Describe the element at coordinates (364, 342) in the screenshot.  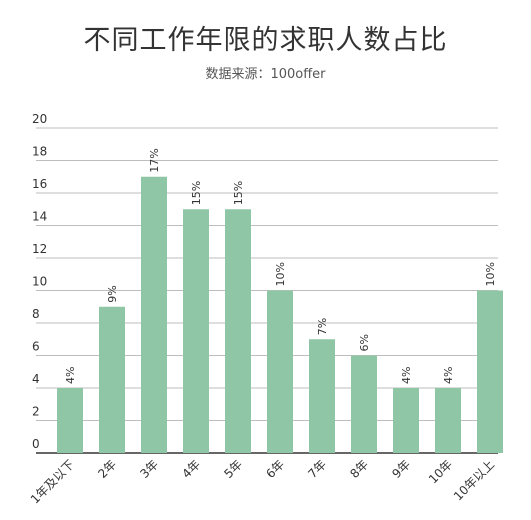
I see `data-label: 6%` at that location.